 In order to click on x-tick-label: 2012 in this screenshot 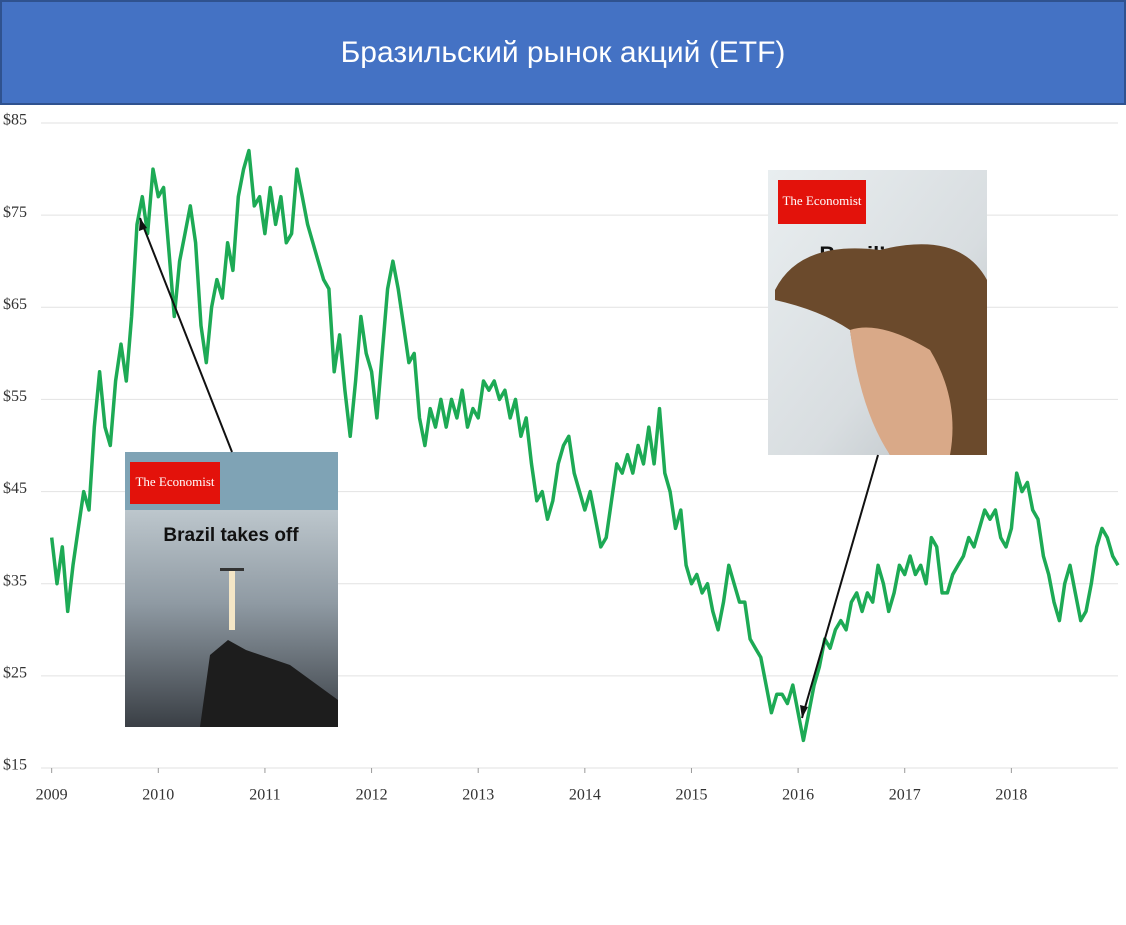, I will do `click(372, 795)`.